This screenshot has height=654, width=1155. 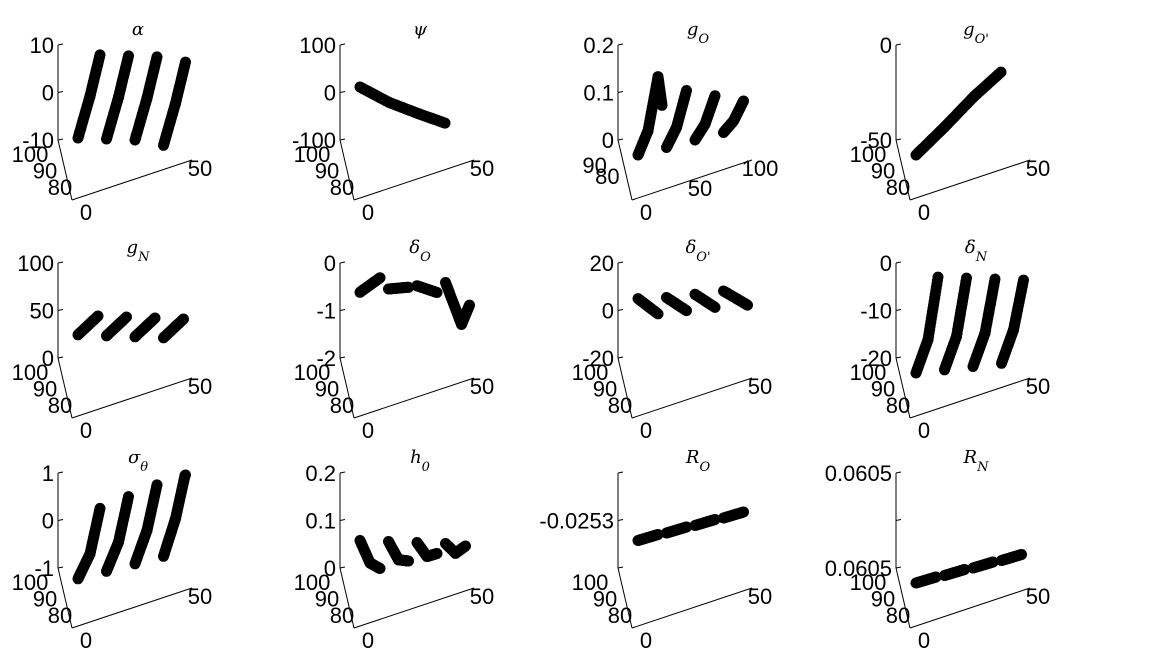 I want to click on subplot-title: h0, so click(x=420, y=461).